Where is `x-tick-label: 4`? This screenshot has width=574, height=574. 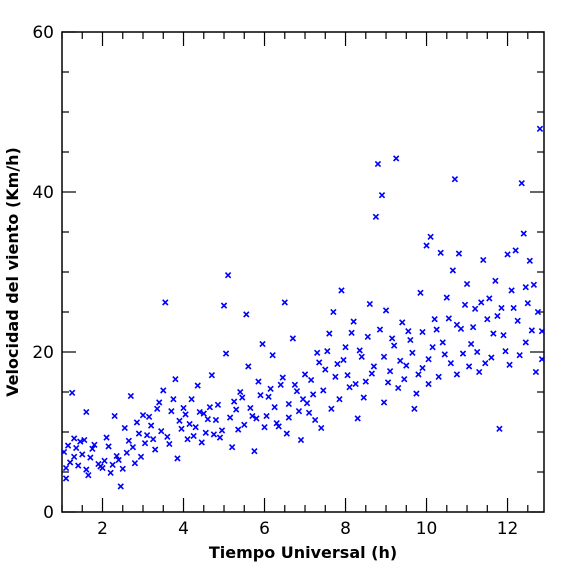 x-tick-label: 4 is located at coordinates (183, 529).